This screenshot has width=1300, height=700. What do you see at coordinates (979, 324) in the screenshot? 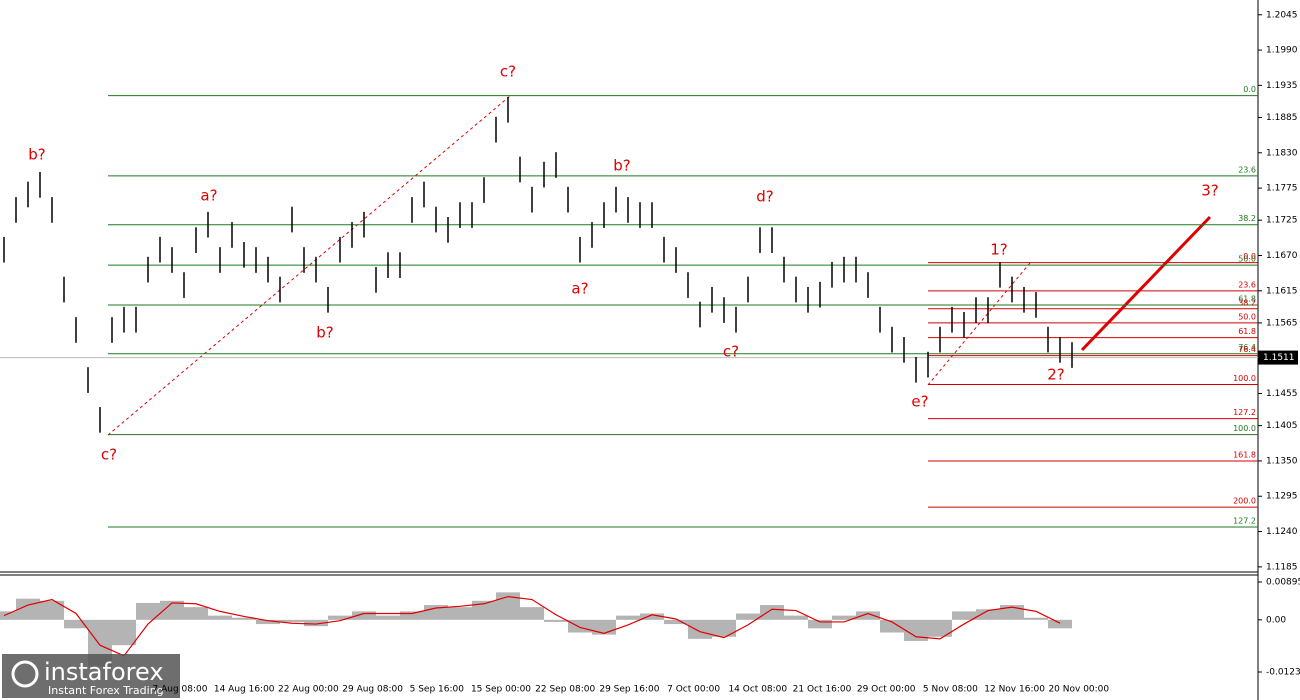
I see `trend-line` at bounding box center [979, 324].